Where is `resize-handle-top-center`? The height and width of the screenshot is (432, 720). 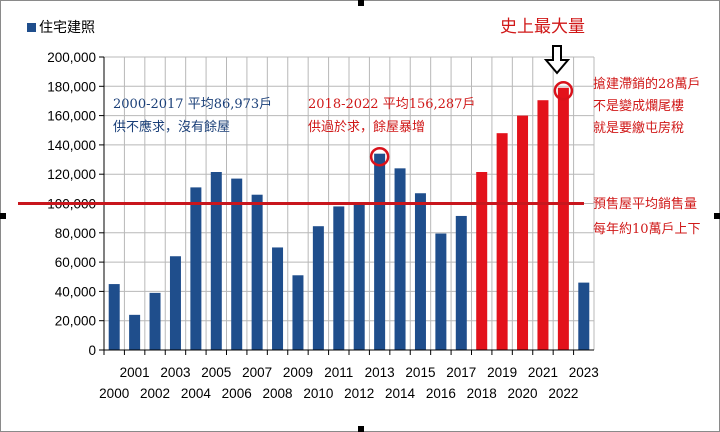
resize-handle-top-center is located at coordinates (361, 3).